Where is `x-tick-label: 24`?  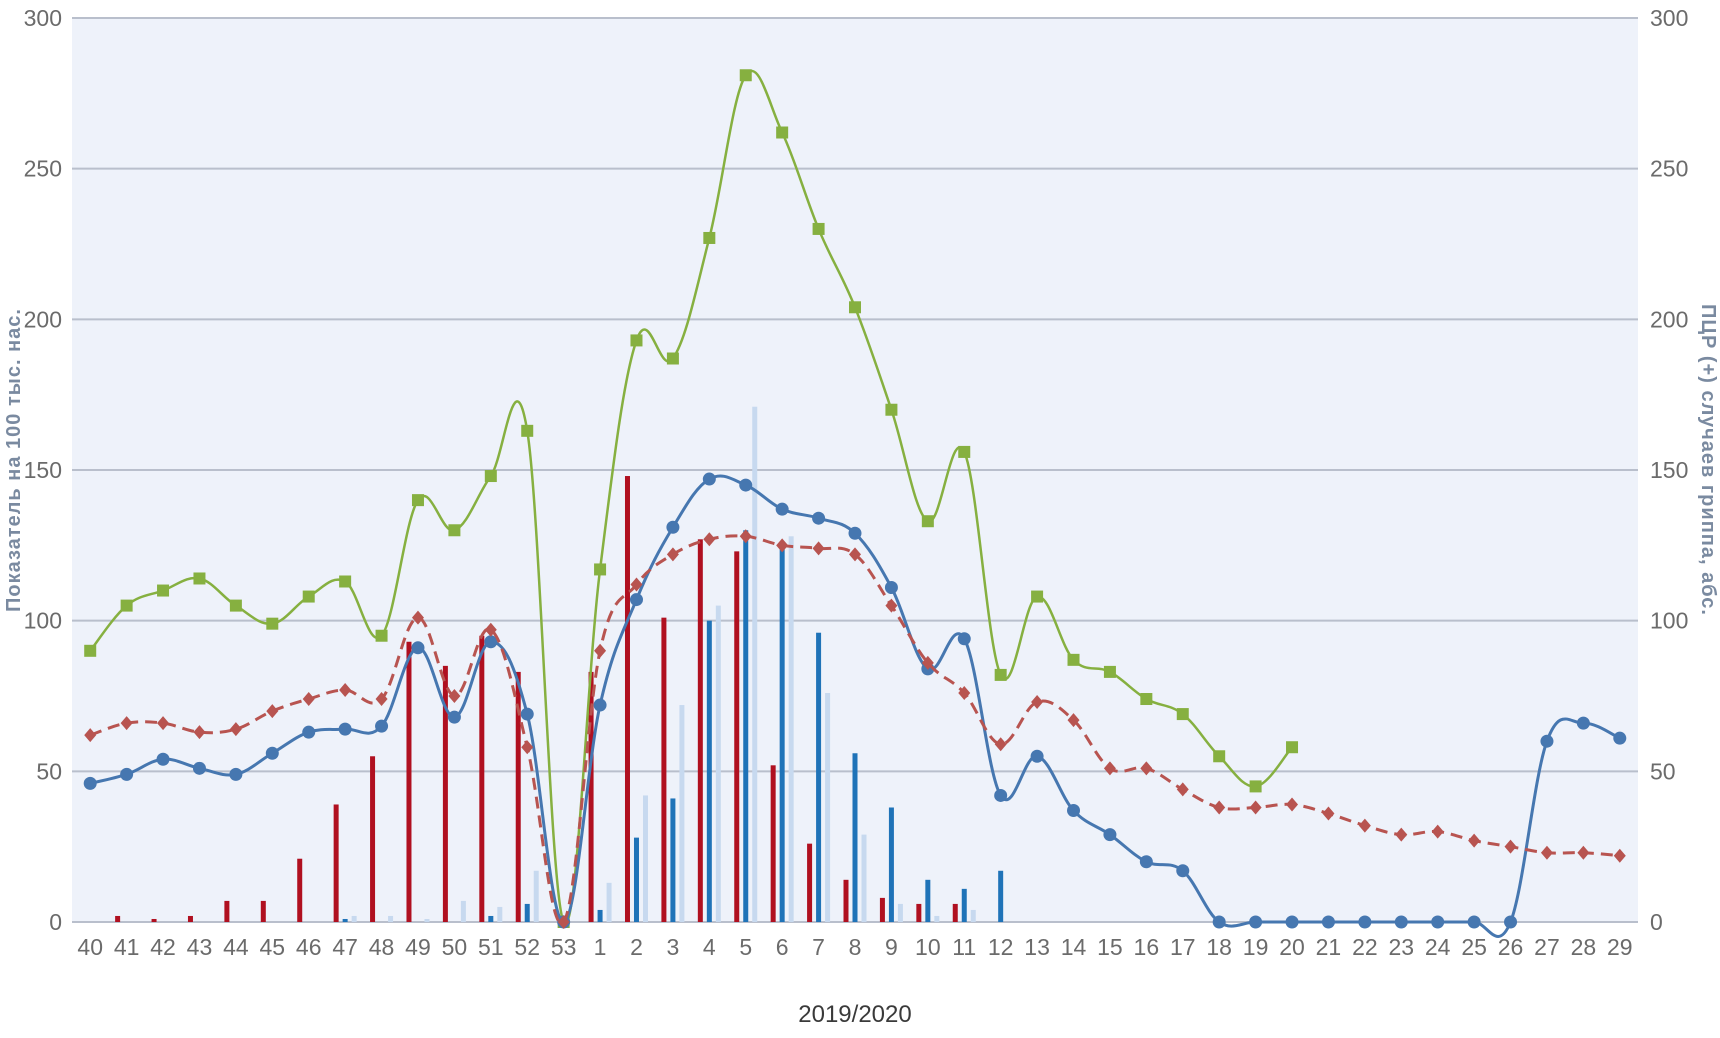
x-tick-label: 24 is located at coordinates (1438, 947).